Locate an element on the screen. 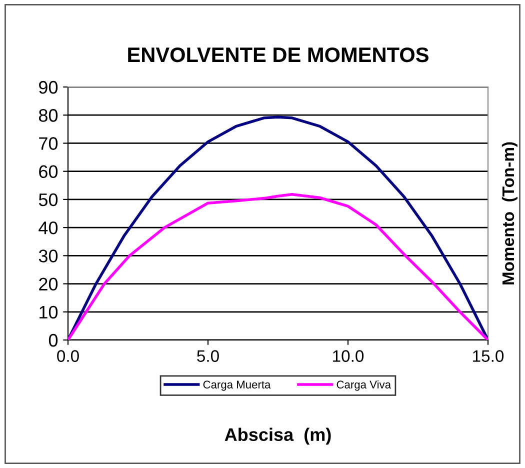  y-tick-label: 50 is located at coordinates (48, 199).